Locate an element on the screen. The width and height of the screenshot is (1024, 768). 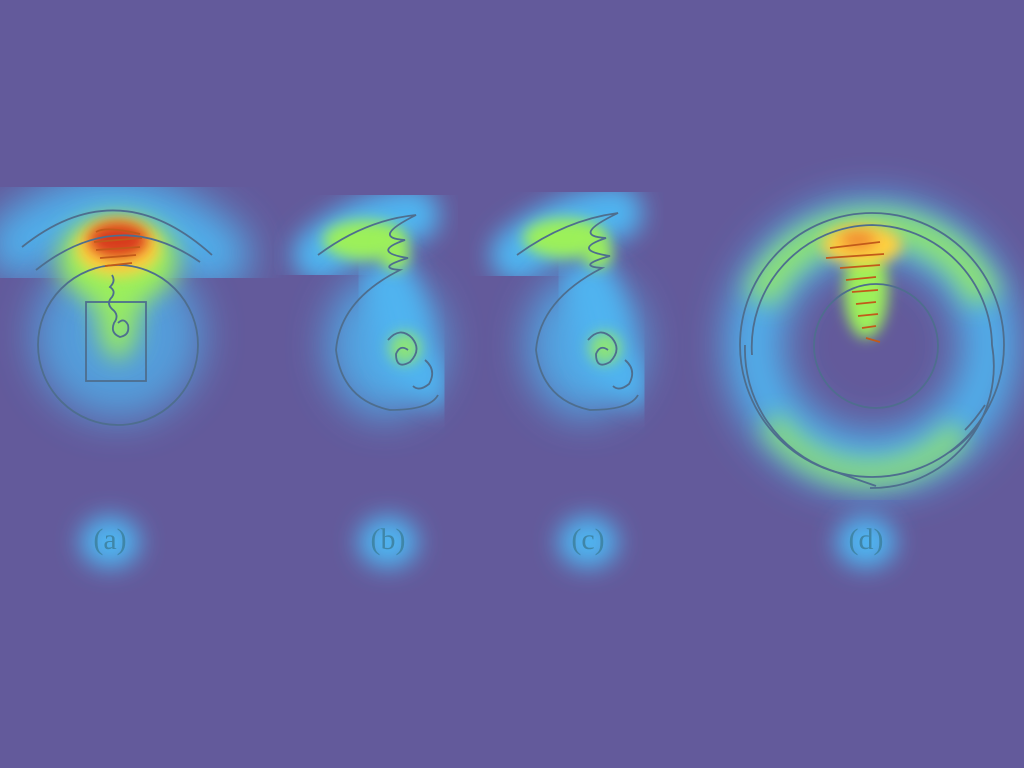
caption-a: (a) is located at coordinates (110, 539).